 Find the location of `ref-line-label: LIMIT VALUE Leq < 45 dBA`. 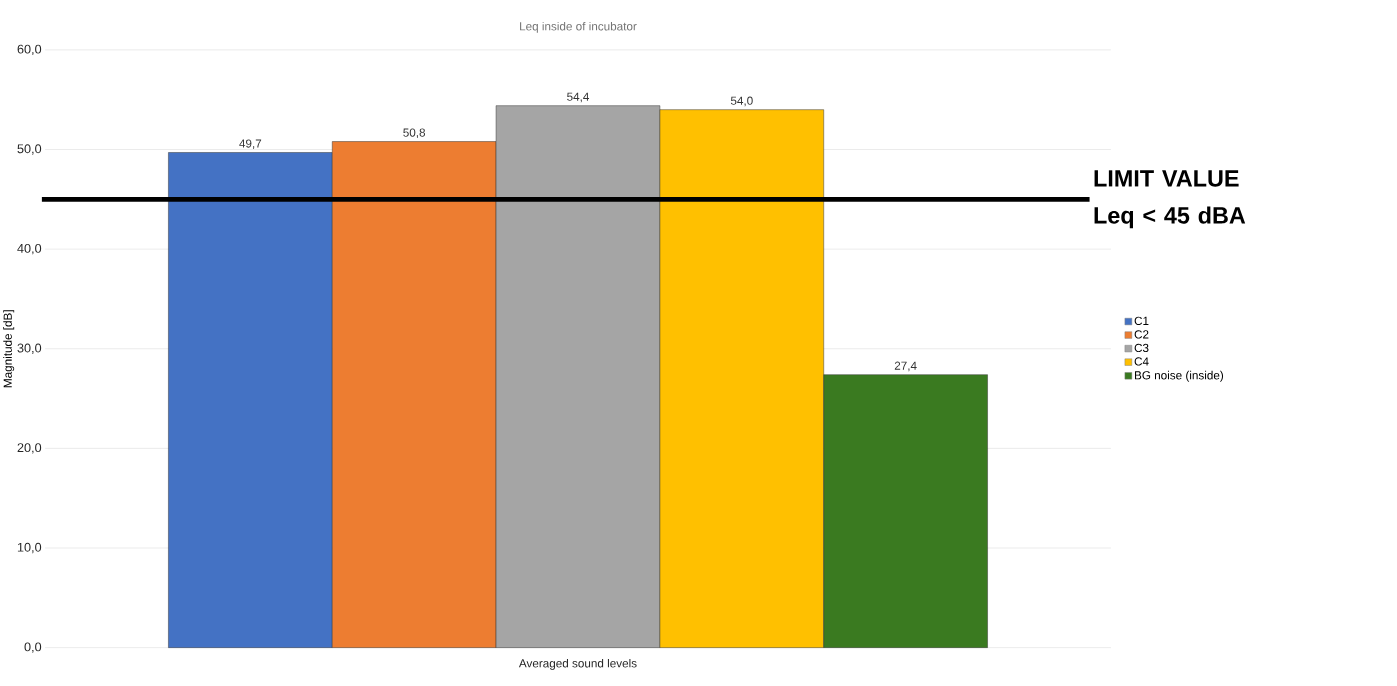

ref-line-label: LIMIT VALUE Leq < 45 dBA is located at coordinates (1170, 199).